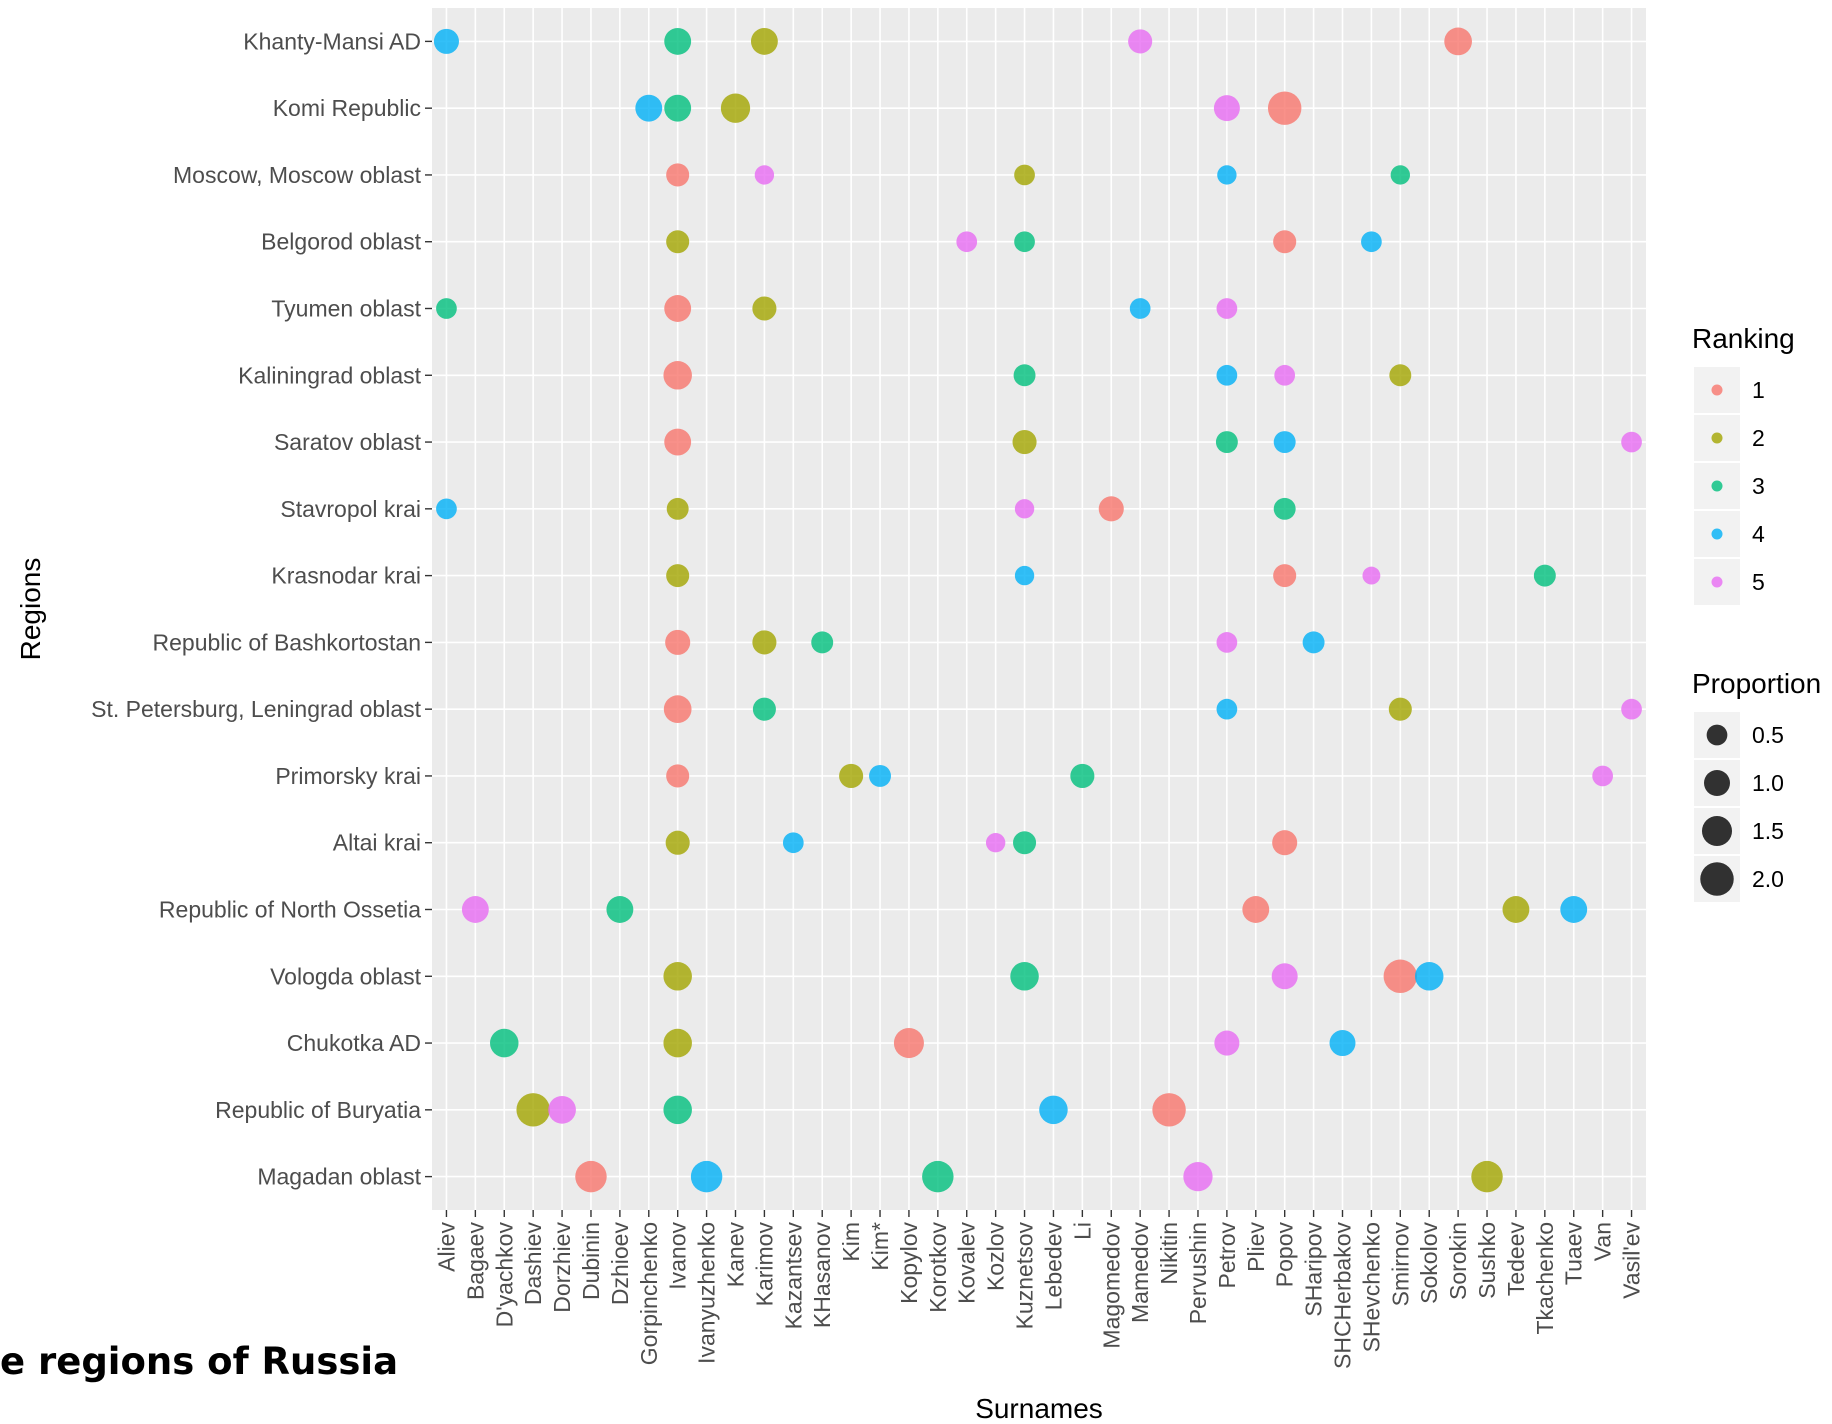 The height and width of the screenshot is (1424, 1832). What do you see at coordinates (1169, 1253) in the screenshot?
I see `x-tick-label: Nikitin` at bounding box center [1169, 1253].